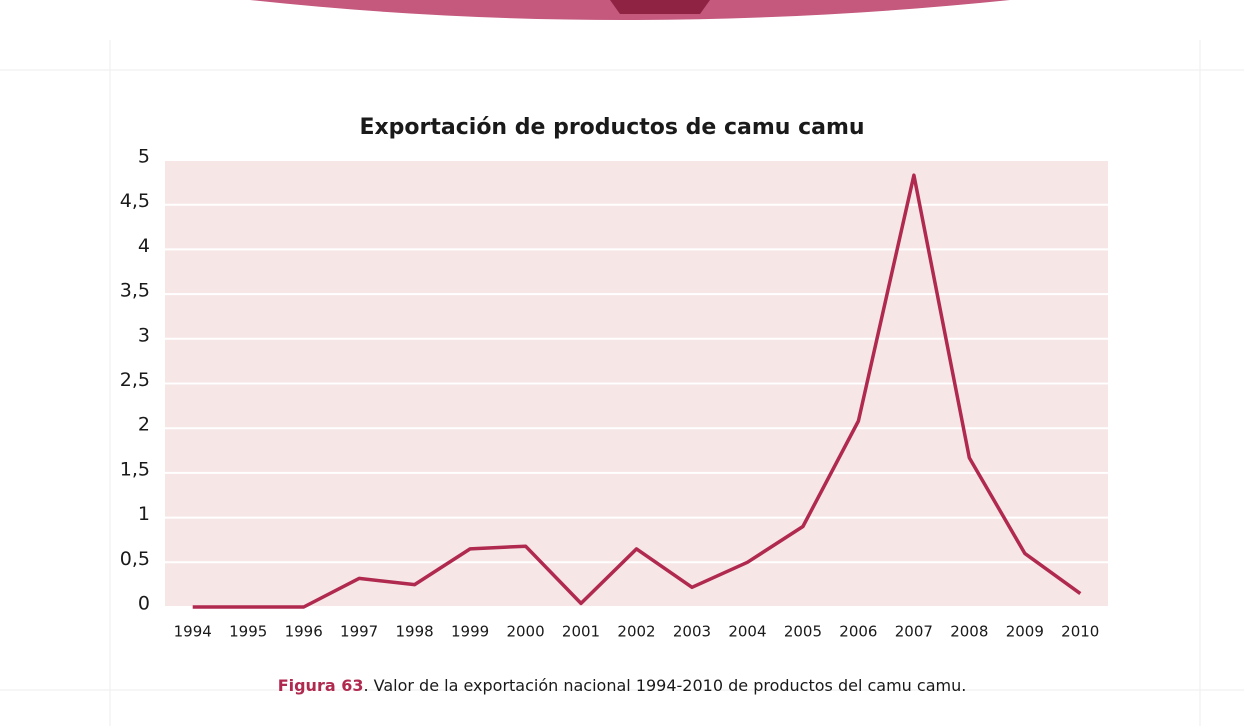 This screenshot has height=726, width=1244. Describe the element at coordinates (803, 632) in the screenshot. I see `x-tick-label: 2005` at that location.